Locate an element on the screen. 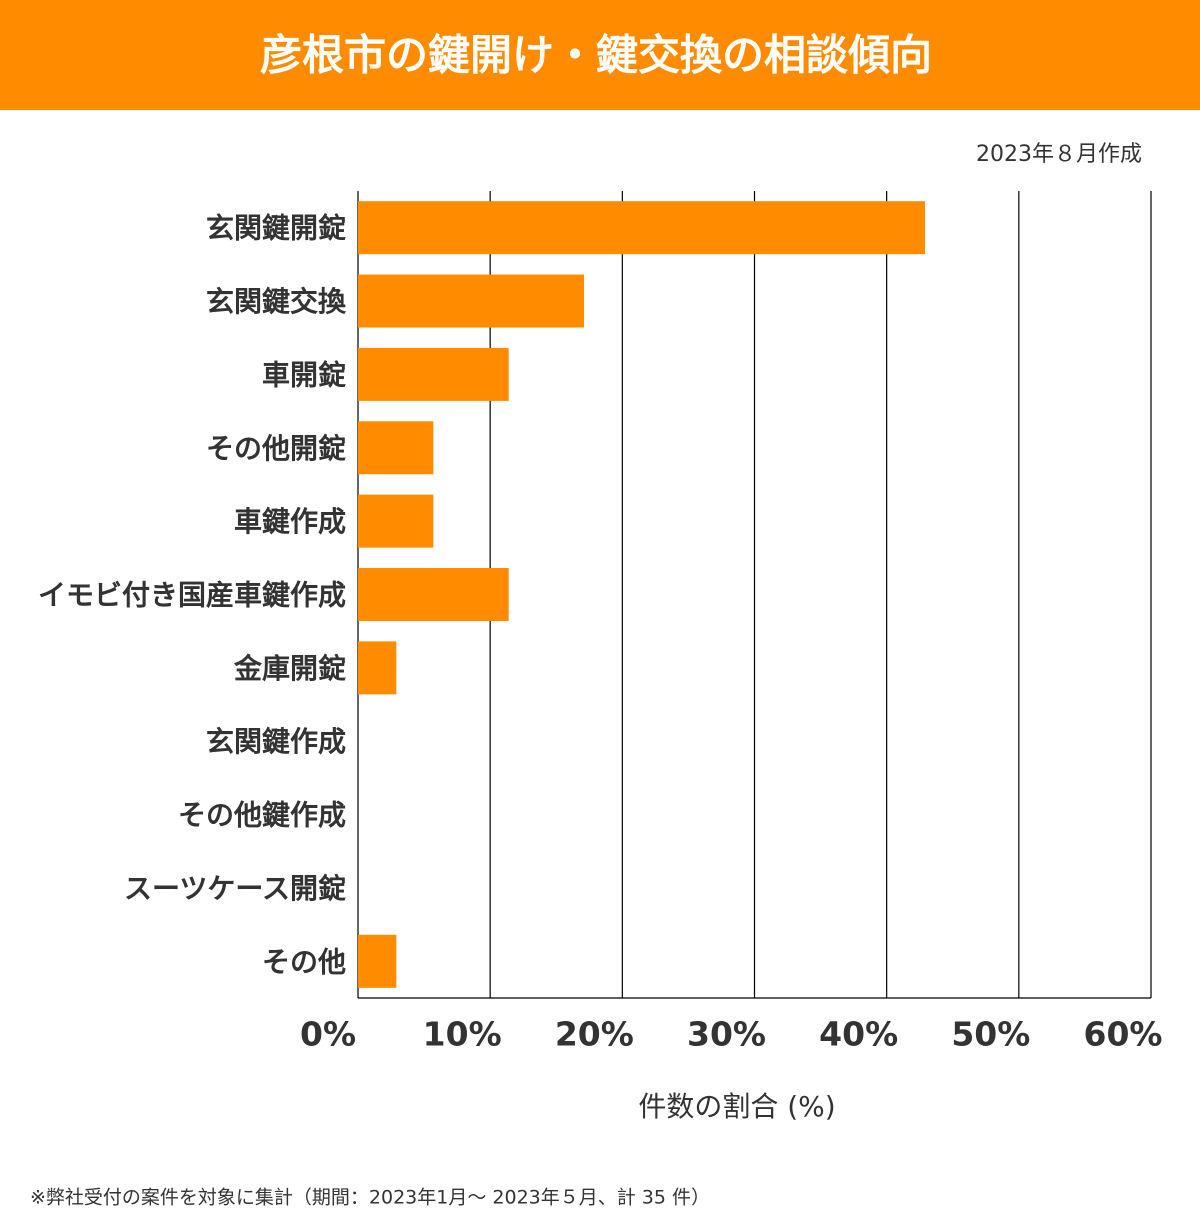 The image size is (1200, 1219). subtitle: 2023年８月作成 is located at coordinates (1059, 154).